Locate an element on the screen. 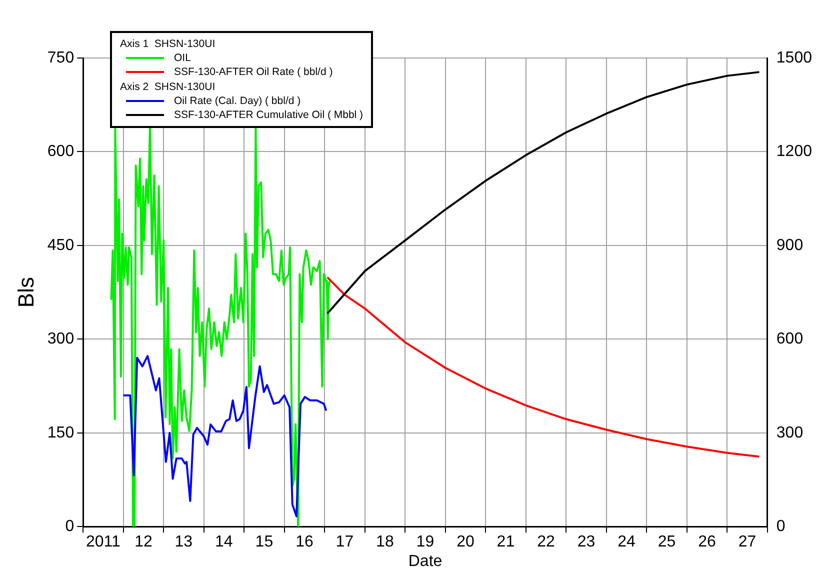  x-tick-label: 27 is located at coordinates (747, 542).